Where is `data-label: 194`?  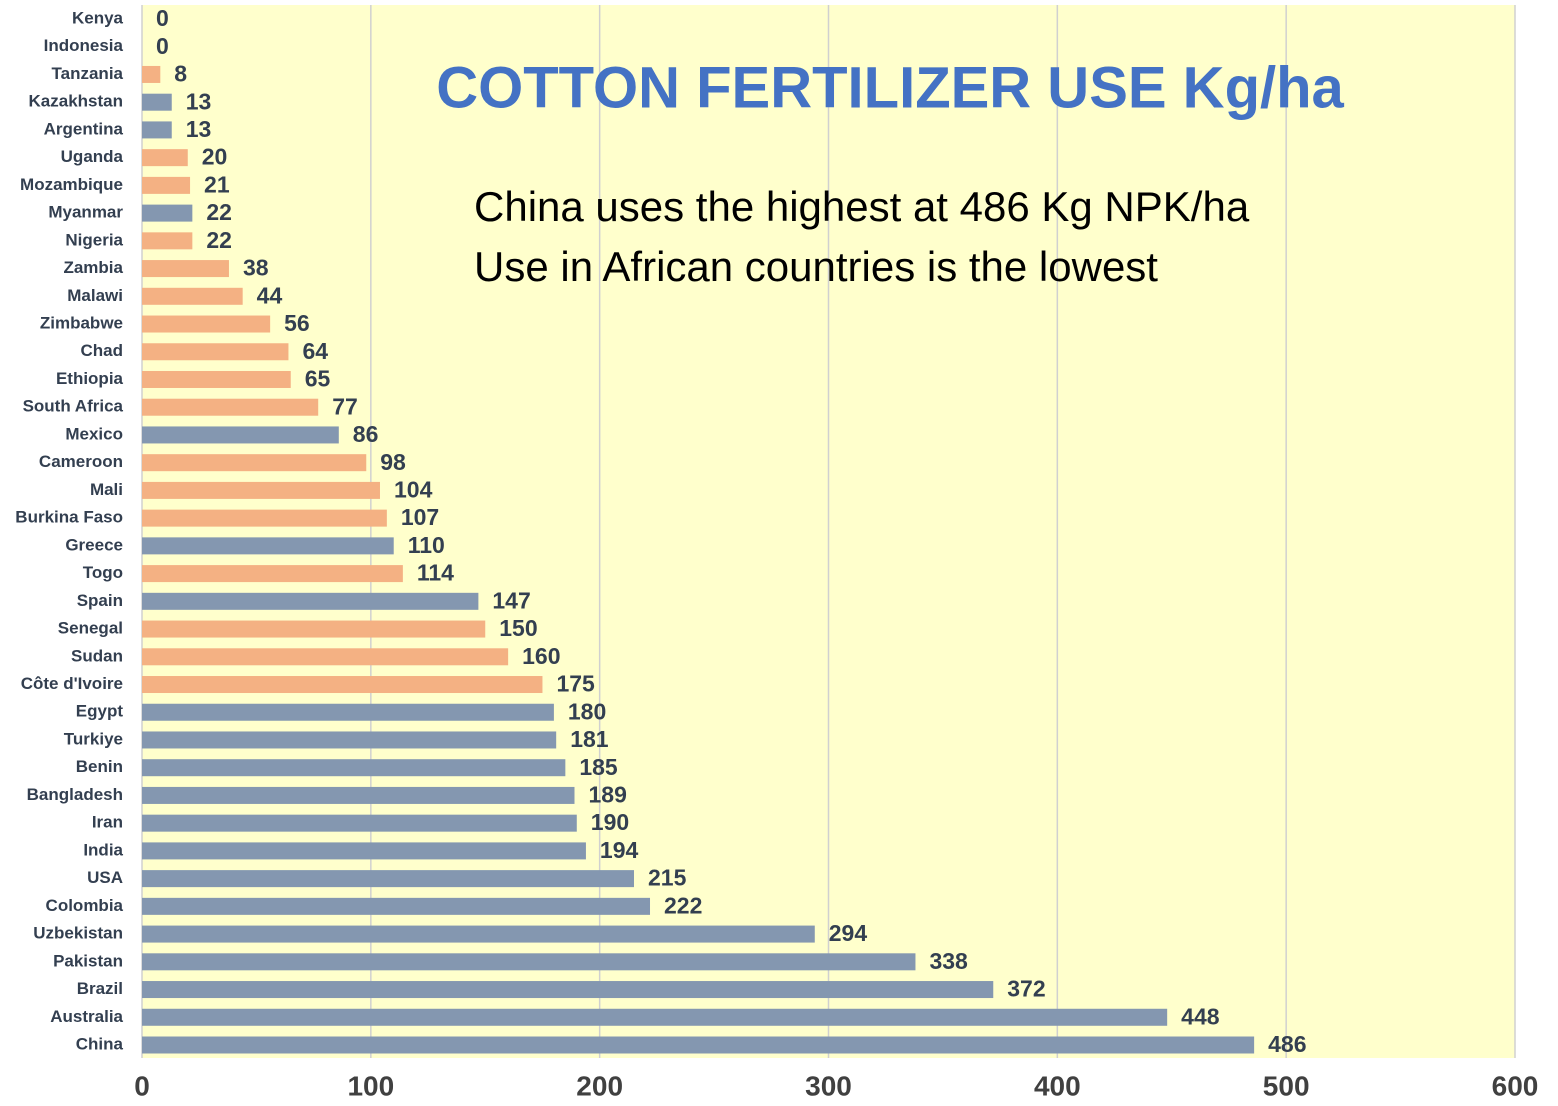
data-label: 194 is located at coordinates (619, 850).